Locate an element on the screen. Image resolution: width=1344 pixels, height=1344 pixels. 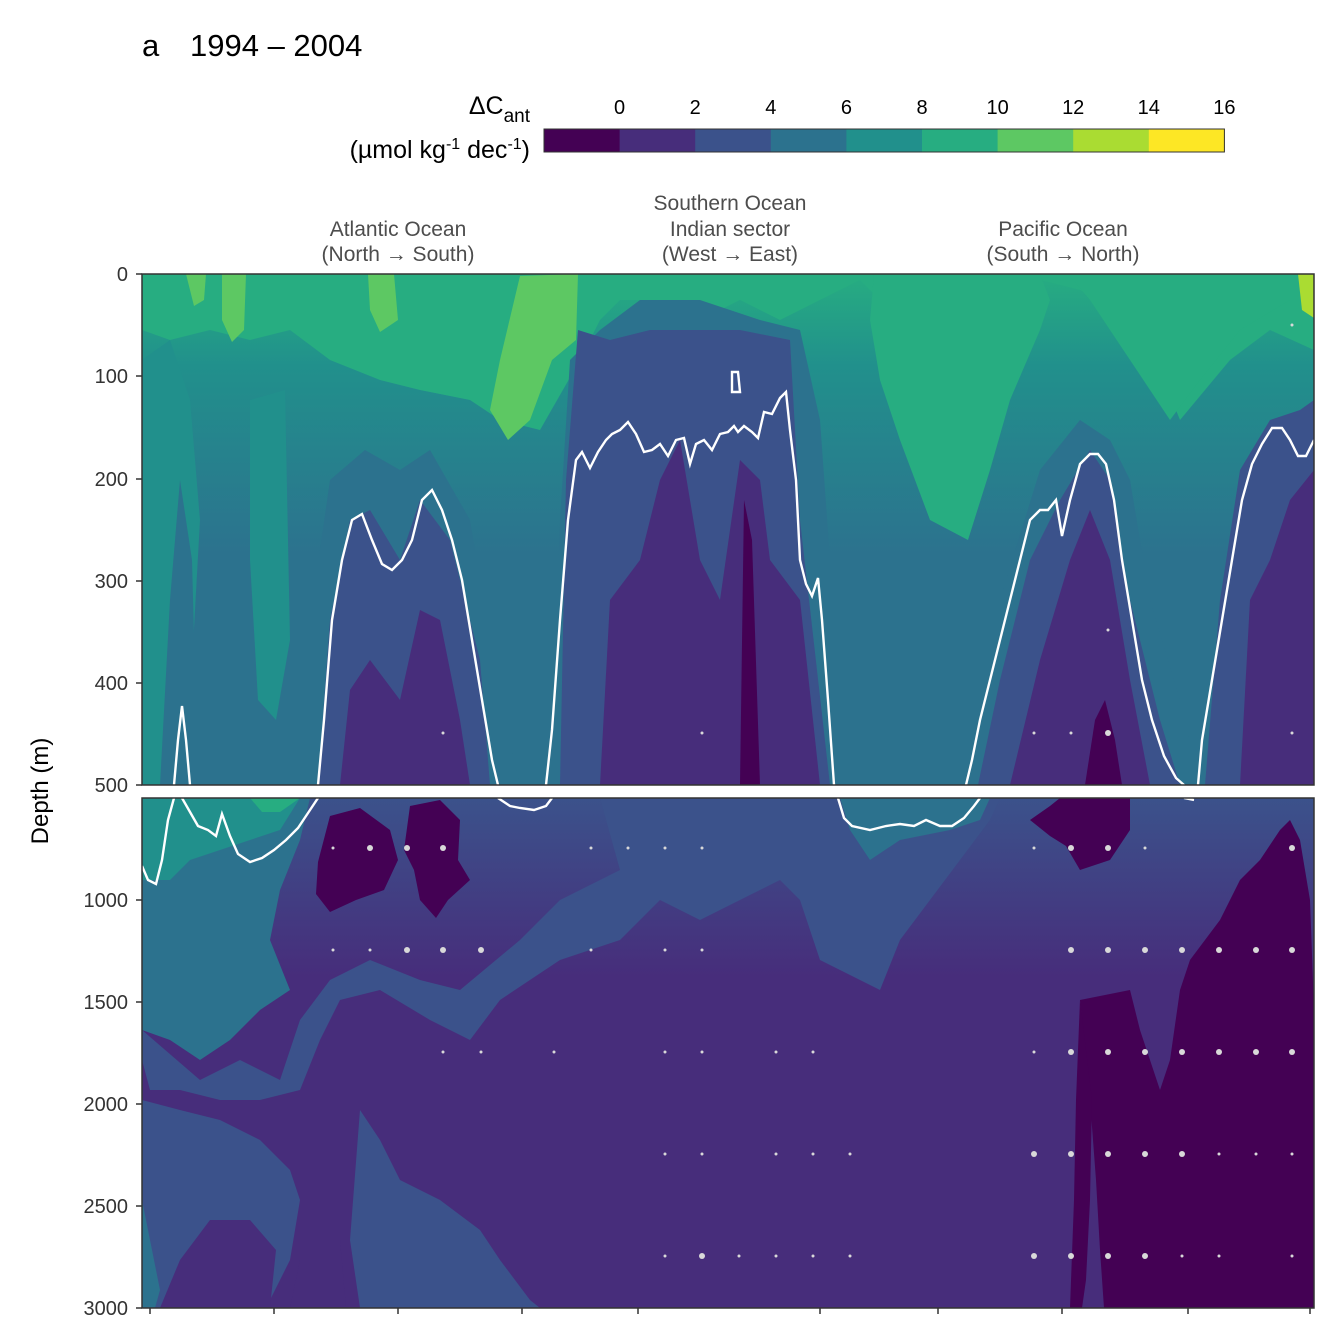
lower-pac-dark-large is located at coordinates (1197, 1064).